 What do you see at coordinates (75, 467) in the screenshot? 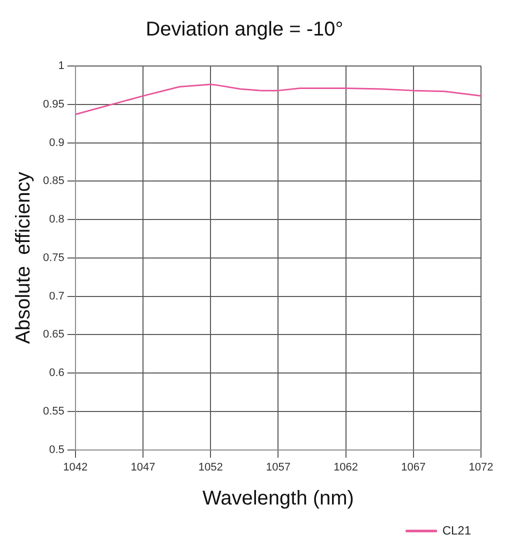
I see `x-tick-label: 1042` at bounding box center [75, 467].